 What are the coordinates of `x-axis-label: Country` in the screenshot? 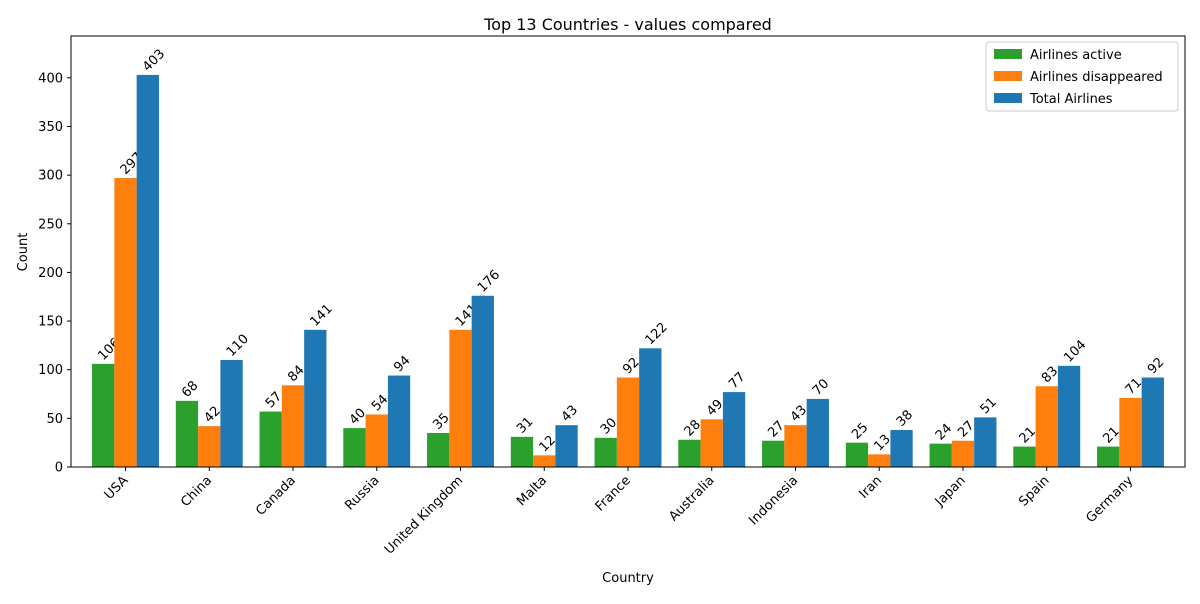 It's located at (628, 578).